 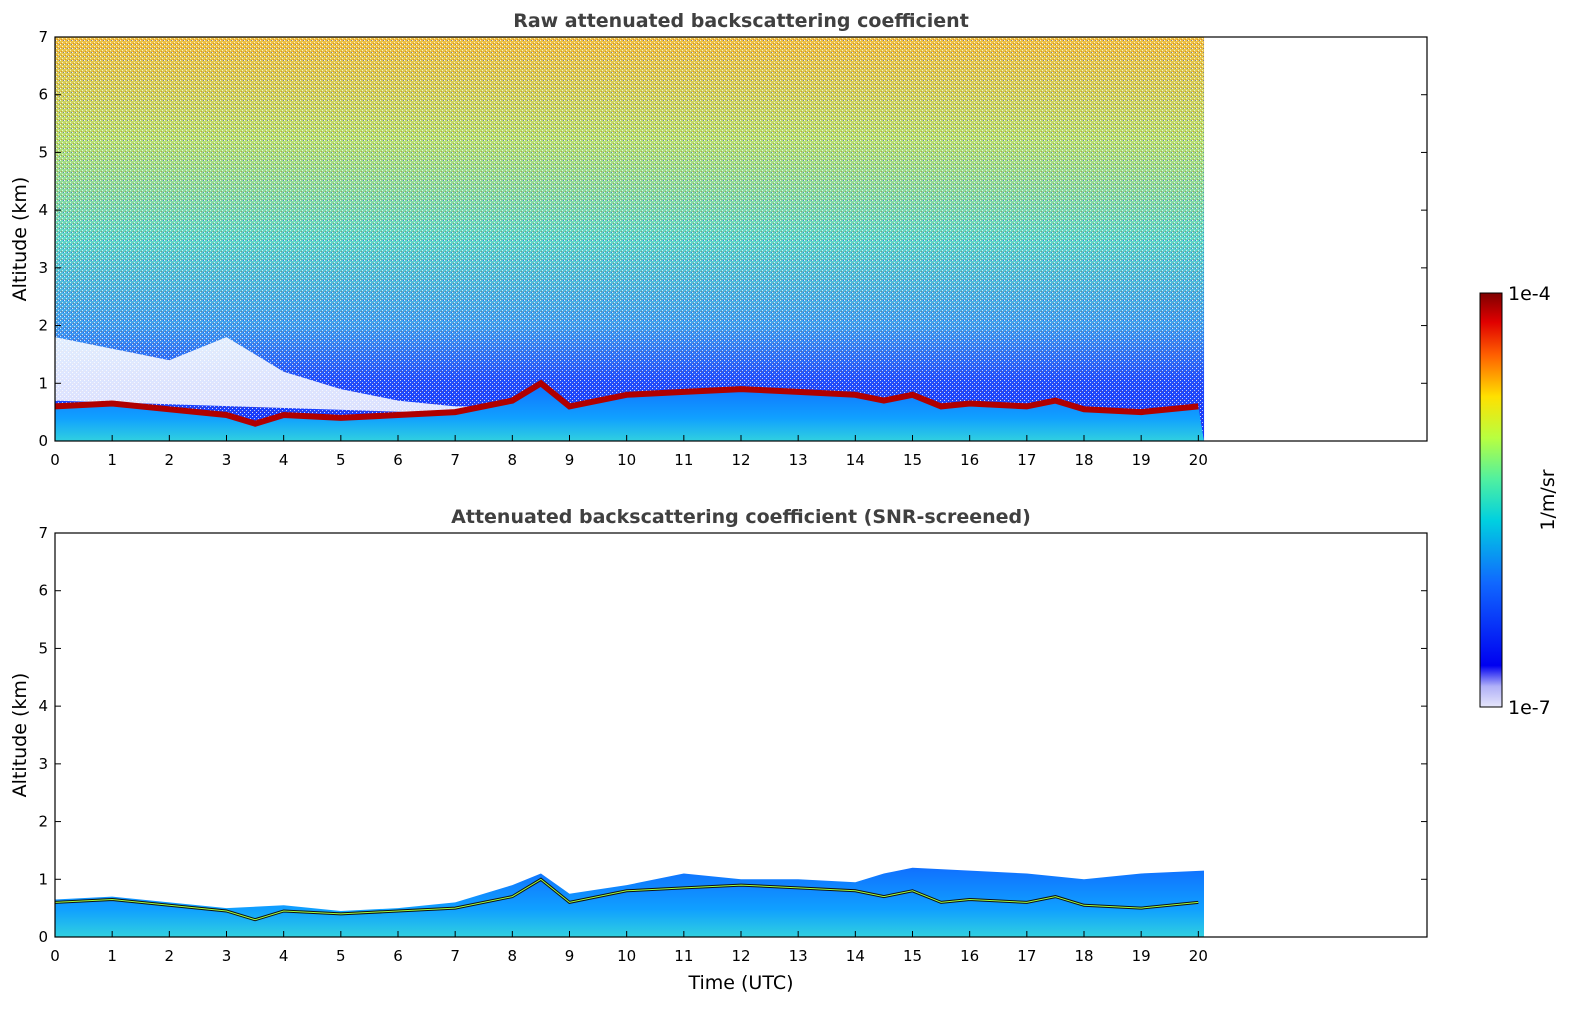 I want to click on raw-low-signal-region, so click(x=278, y=376).